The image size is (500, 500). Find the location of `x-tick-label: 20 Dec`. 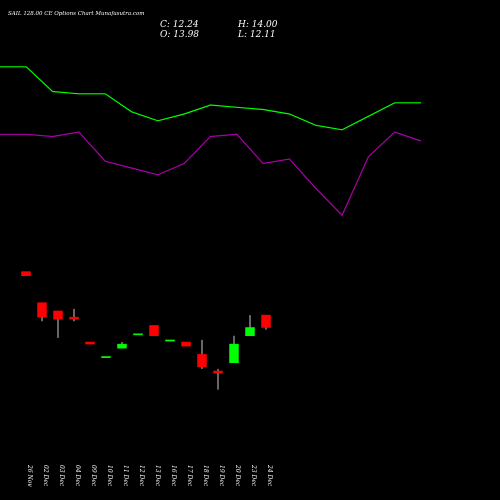

x-tick-label: 20 Dec is located at coordinates (237, 475).